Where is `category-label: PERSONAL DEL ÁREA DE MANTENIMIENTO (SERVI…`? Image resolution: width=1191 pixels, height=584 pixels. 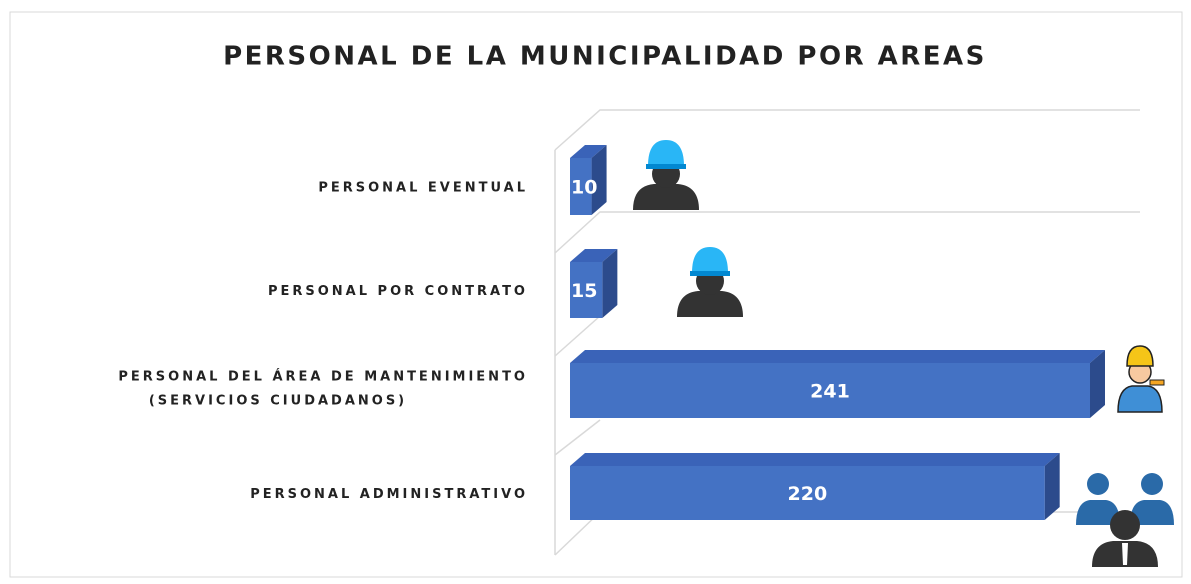
category-label: PERSONAL DEL ÁREA DE MANTENIMIENTO (SERVI… is located at coordinates (323, 389).